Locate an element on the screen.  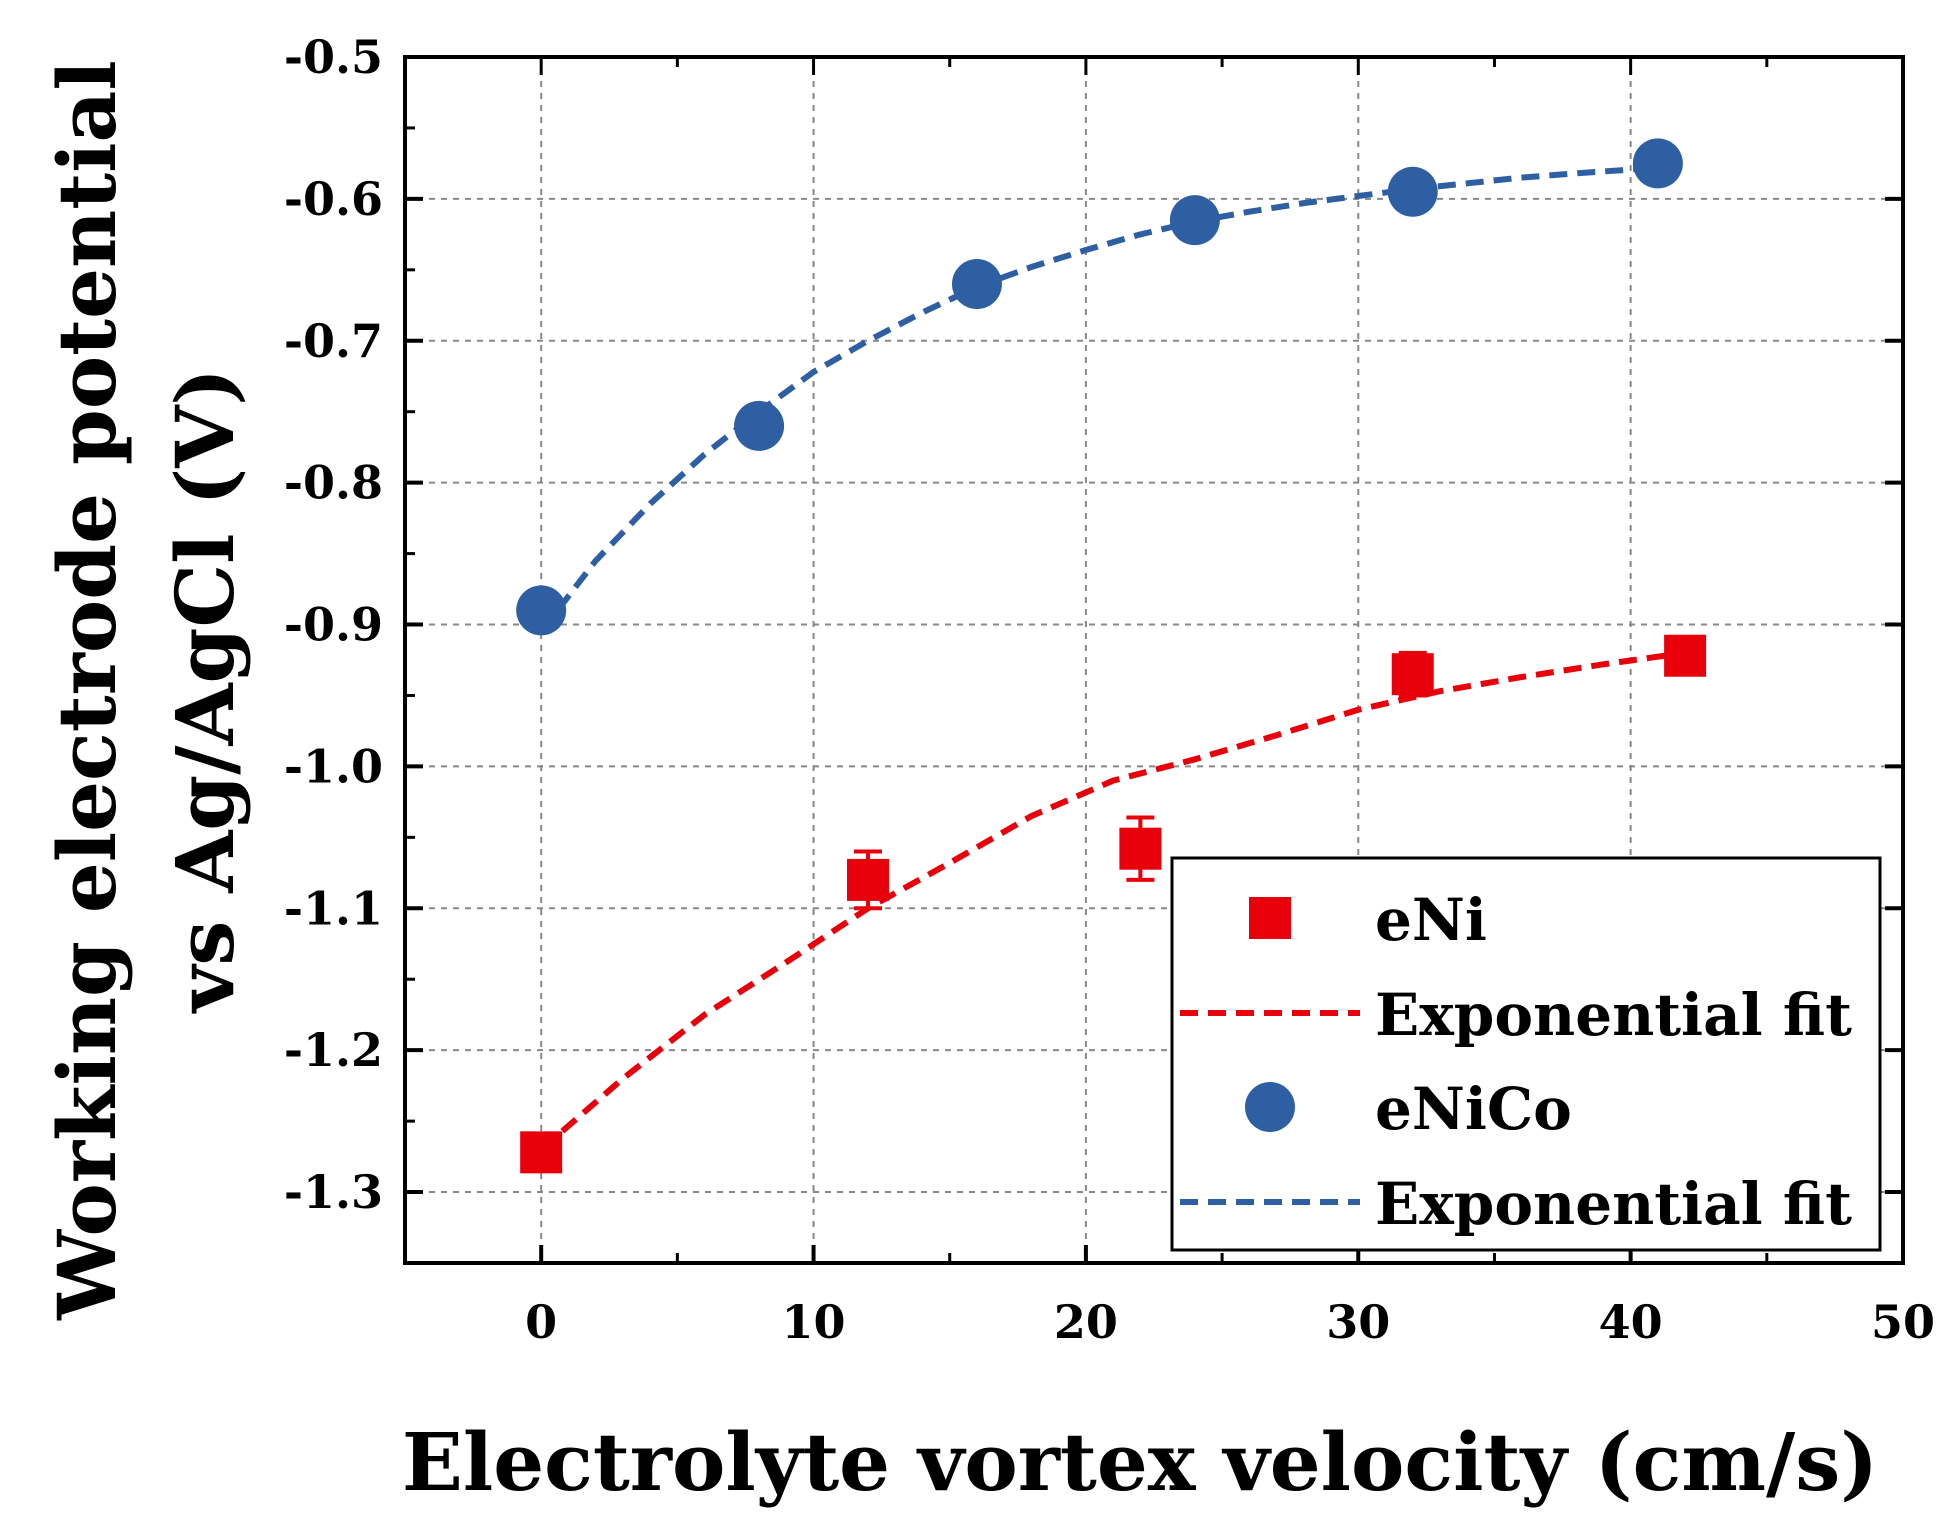
x-tick-label: 50 is located at coordinates (1903, 1322).